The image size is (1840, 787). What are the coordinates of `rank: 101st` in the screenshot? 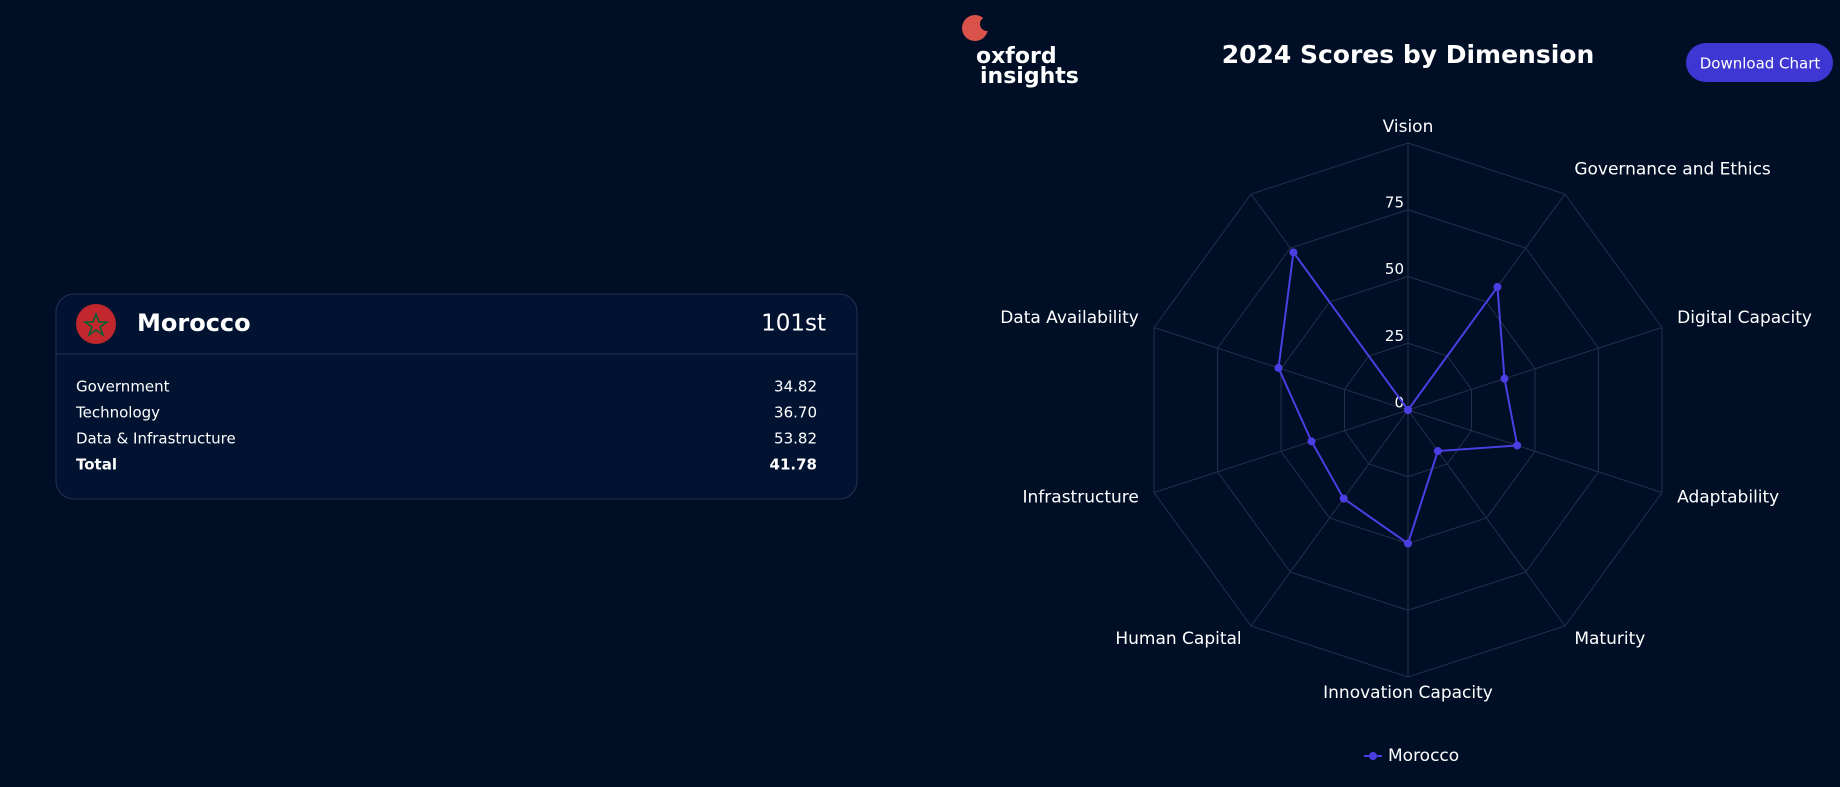 It's located at (793, 324).